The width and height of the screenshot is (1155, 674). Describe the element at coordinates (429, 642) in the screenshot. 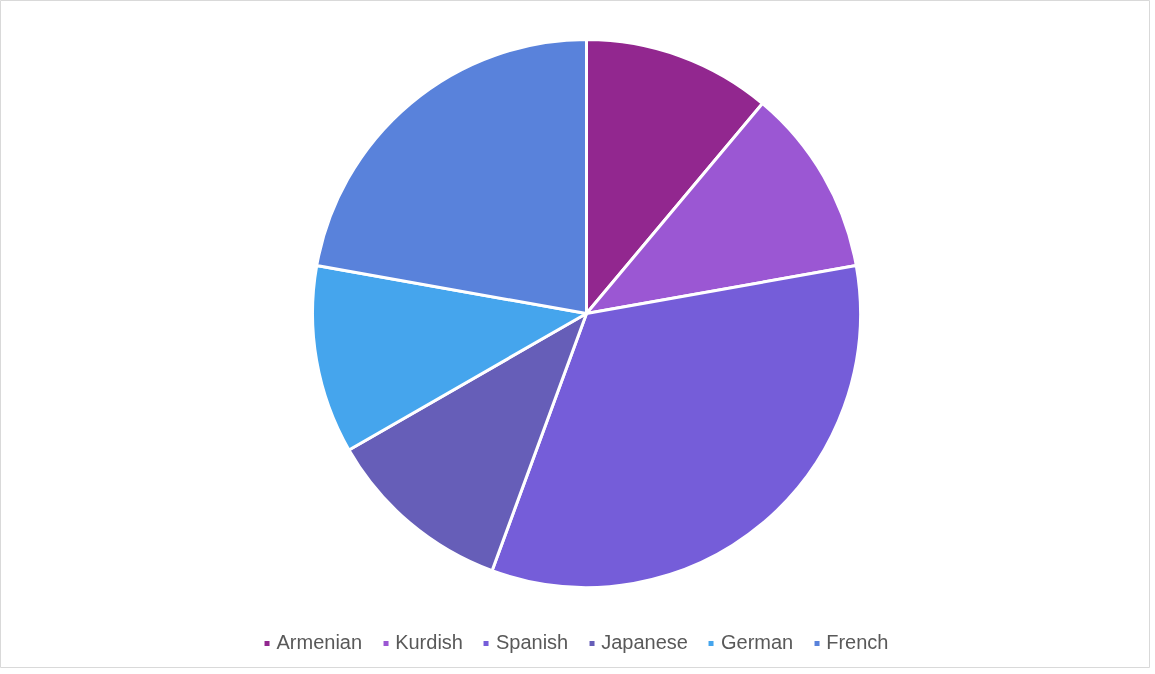

I see `legend-label: Kurdish` at that location.